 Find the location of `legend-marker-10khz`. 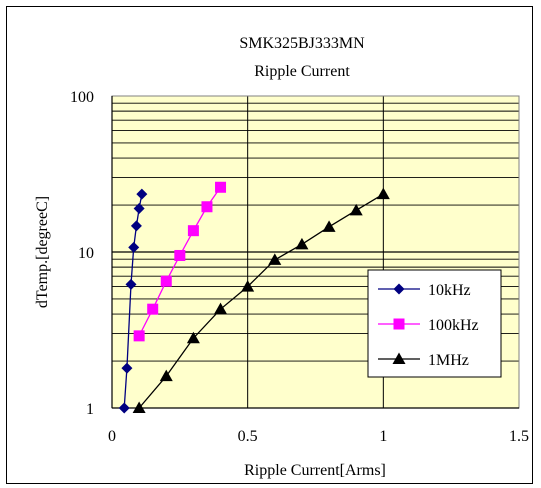

legend-marker-10khz is located at coordinates (399, 289).